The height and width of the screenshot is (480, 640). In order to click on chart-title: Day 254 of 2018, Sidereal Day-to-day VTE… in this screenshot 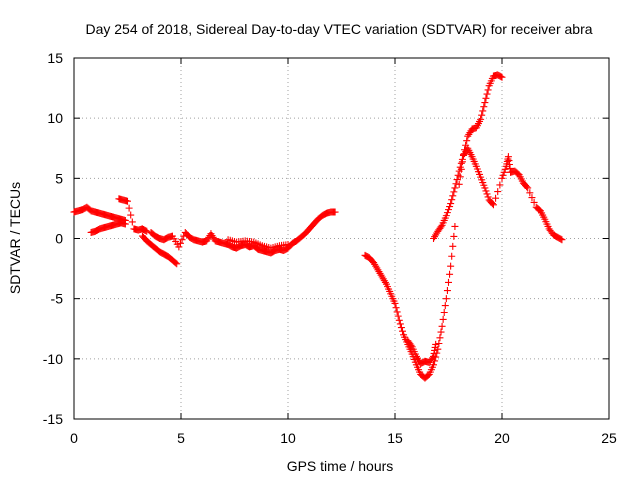, I will do `click(338, 29)`.